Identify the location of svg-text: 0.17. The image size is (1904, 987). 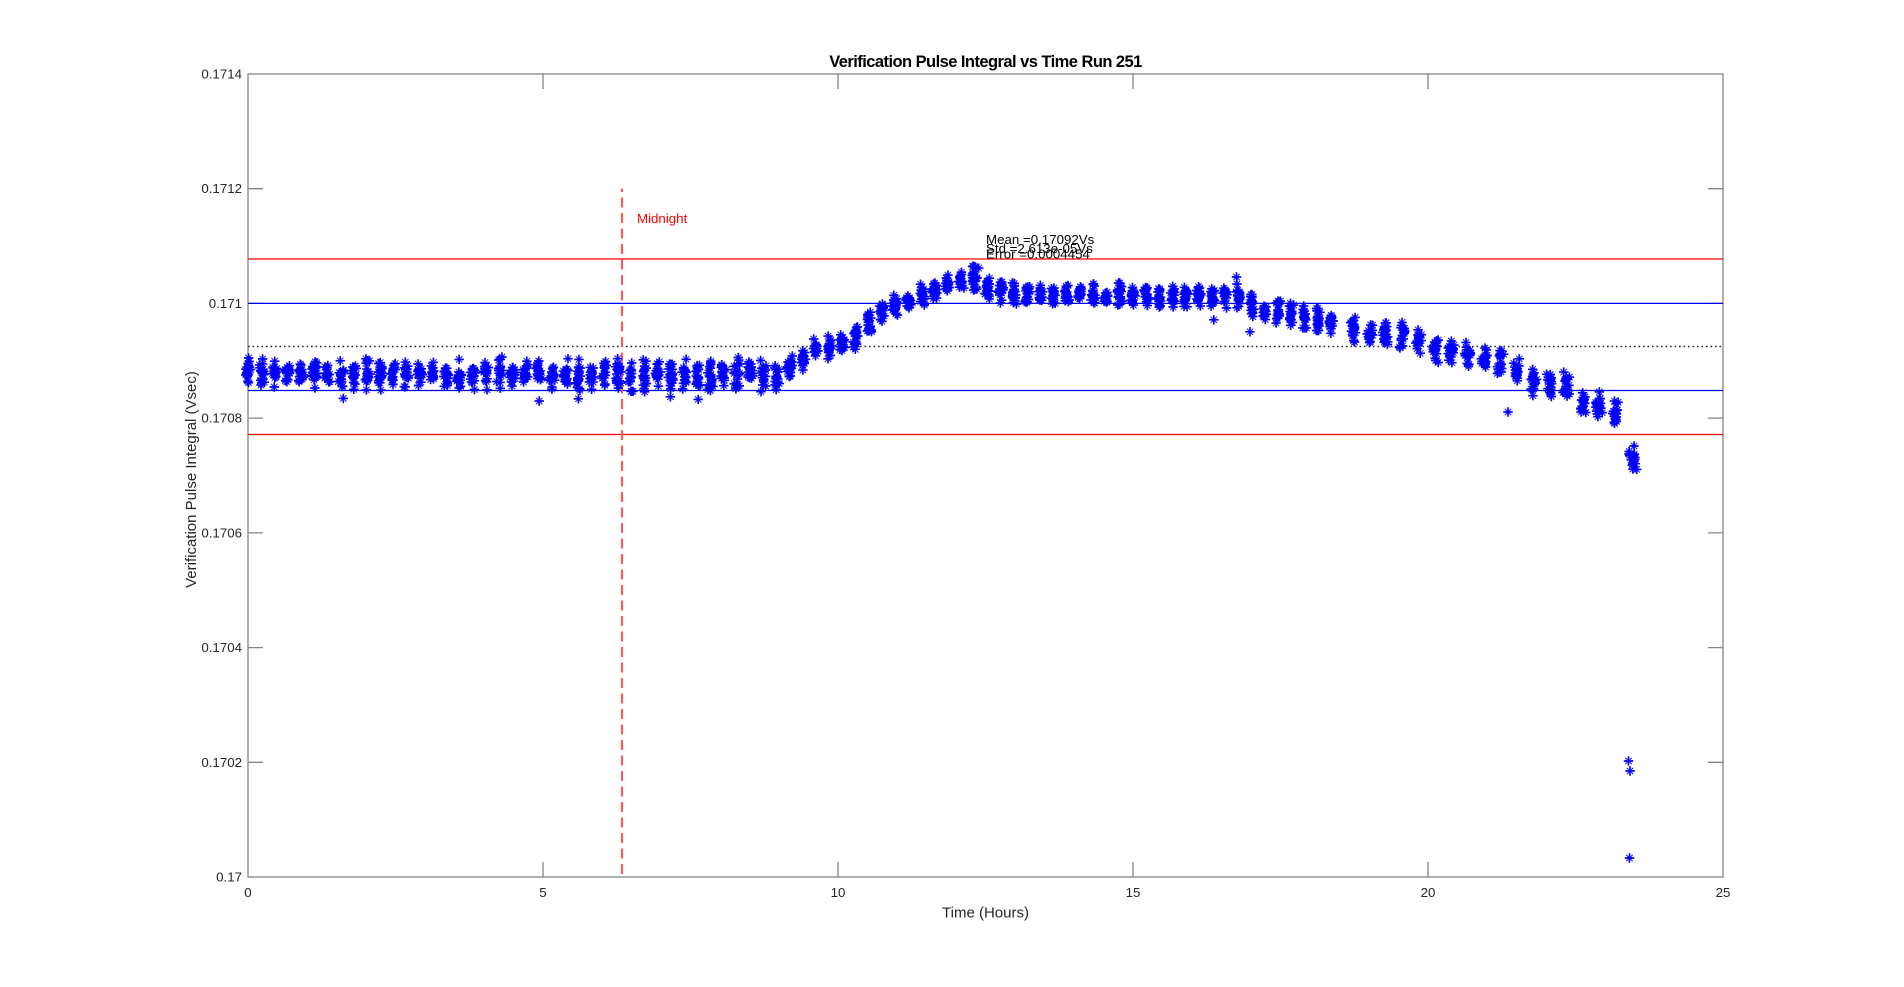
(229, 877).